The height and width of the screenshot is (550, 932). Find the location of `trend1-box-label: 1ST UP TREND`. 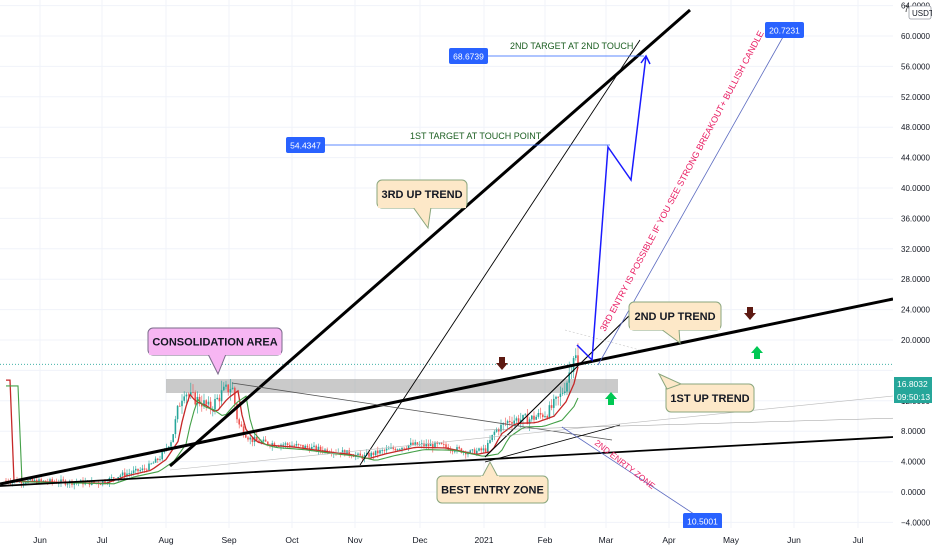

trend1-box-label: 1ST UP TREND is located at coordinates (709, 399).